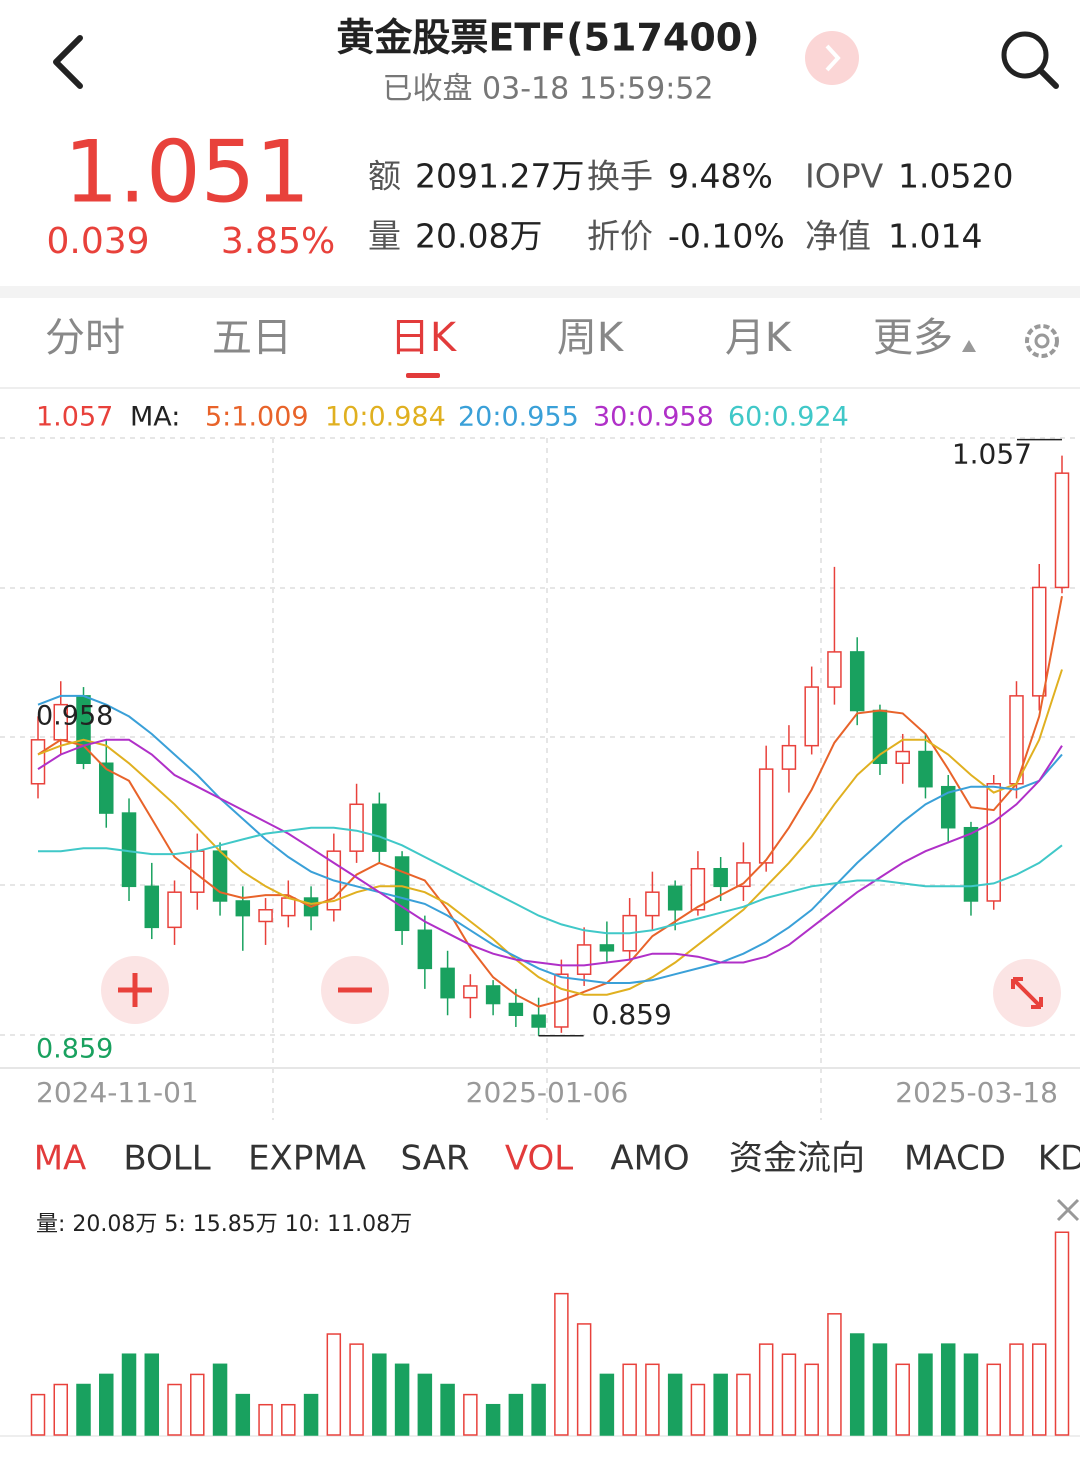 The height and width of the screenshot is (1464, 1080). Describe the element at coordinates (434, 1159) in the screenshot. I see `indicator-tab: SAR` at that location.